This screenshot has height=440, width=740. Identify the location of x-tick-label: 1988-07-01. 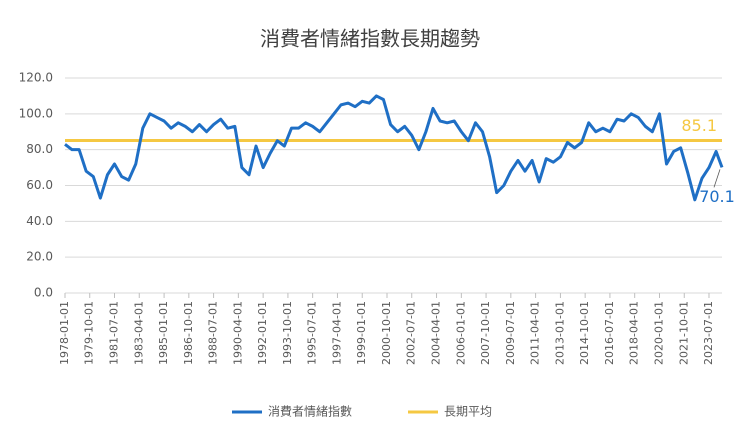
(213, 333).